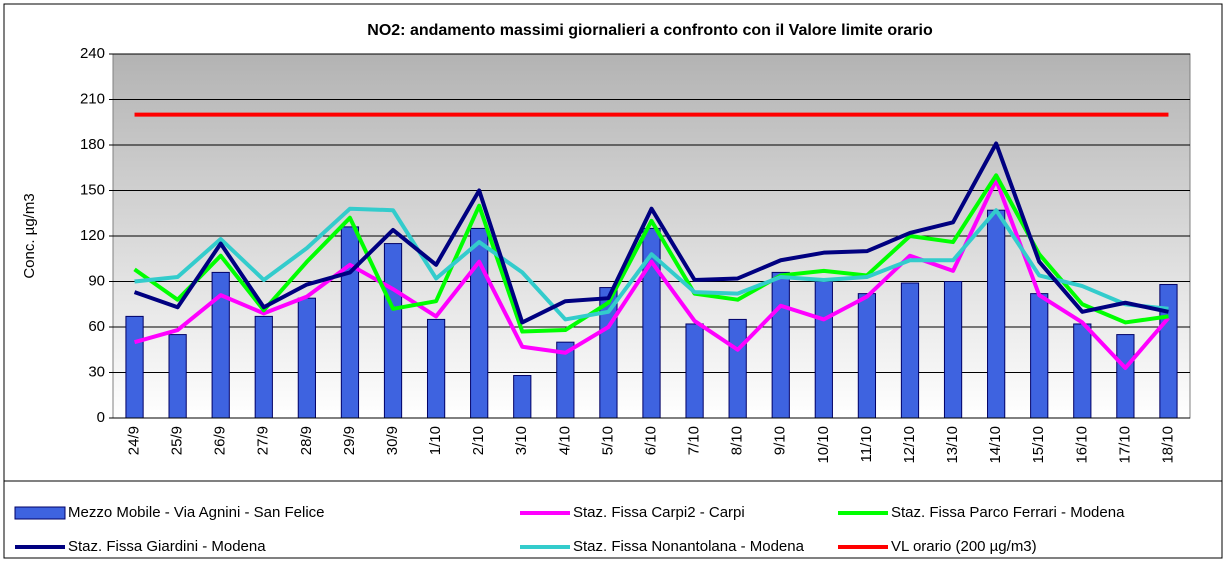 The image size is (1227, 563). I want to click on x-tick-label: 4/10, so click(564, 440).